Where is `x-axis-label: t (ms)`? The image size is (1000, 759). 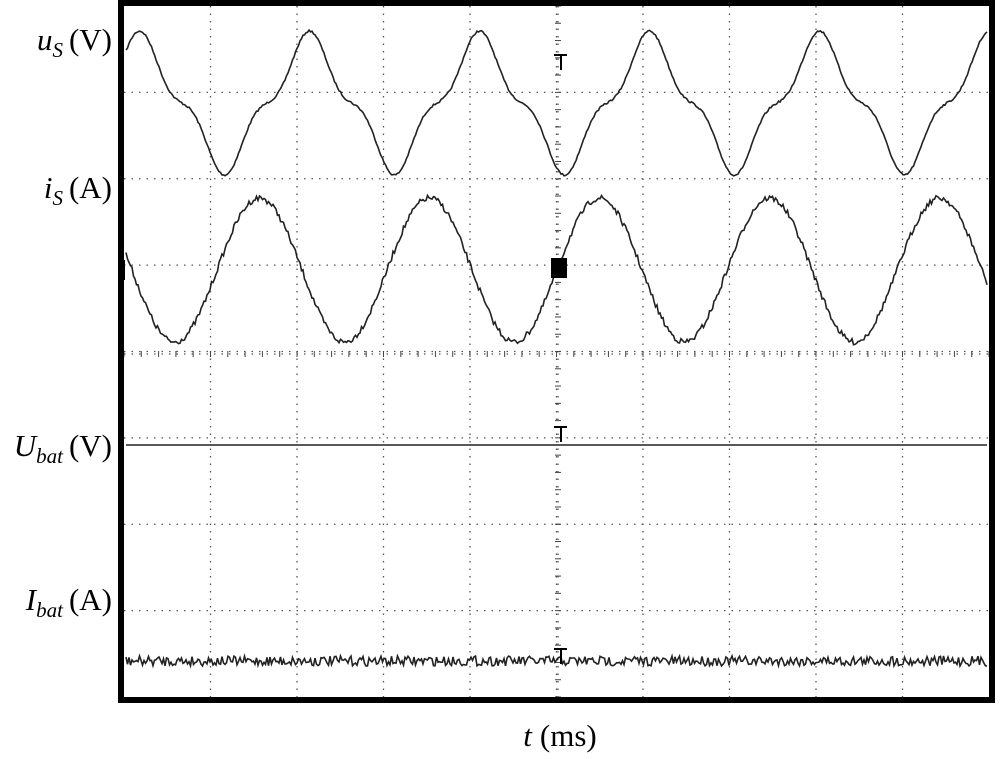 x-axis-label: t (ms) is located at coordinates (559, 735).